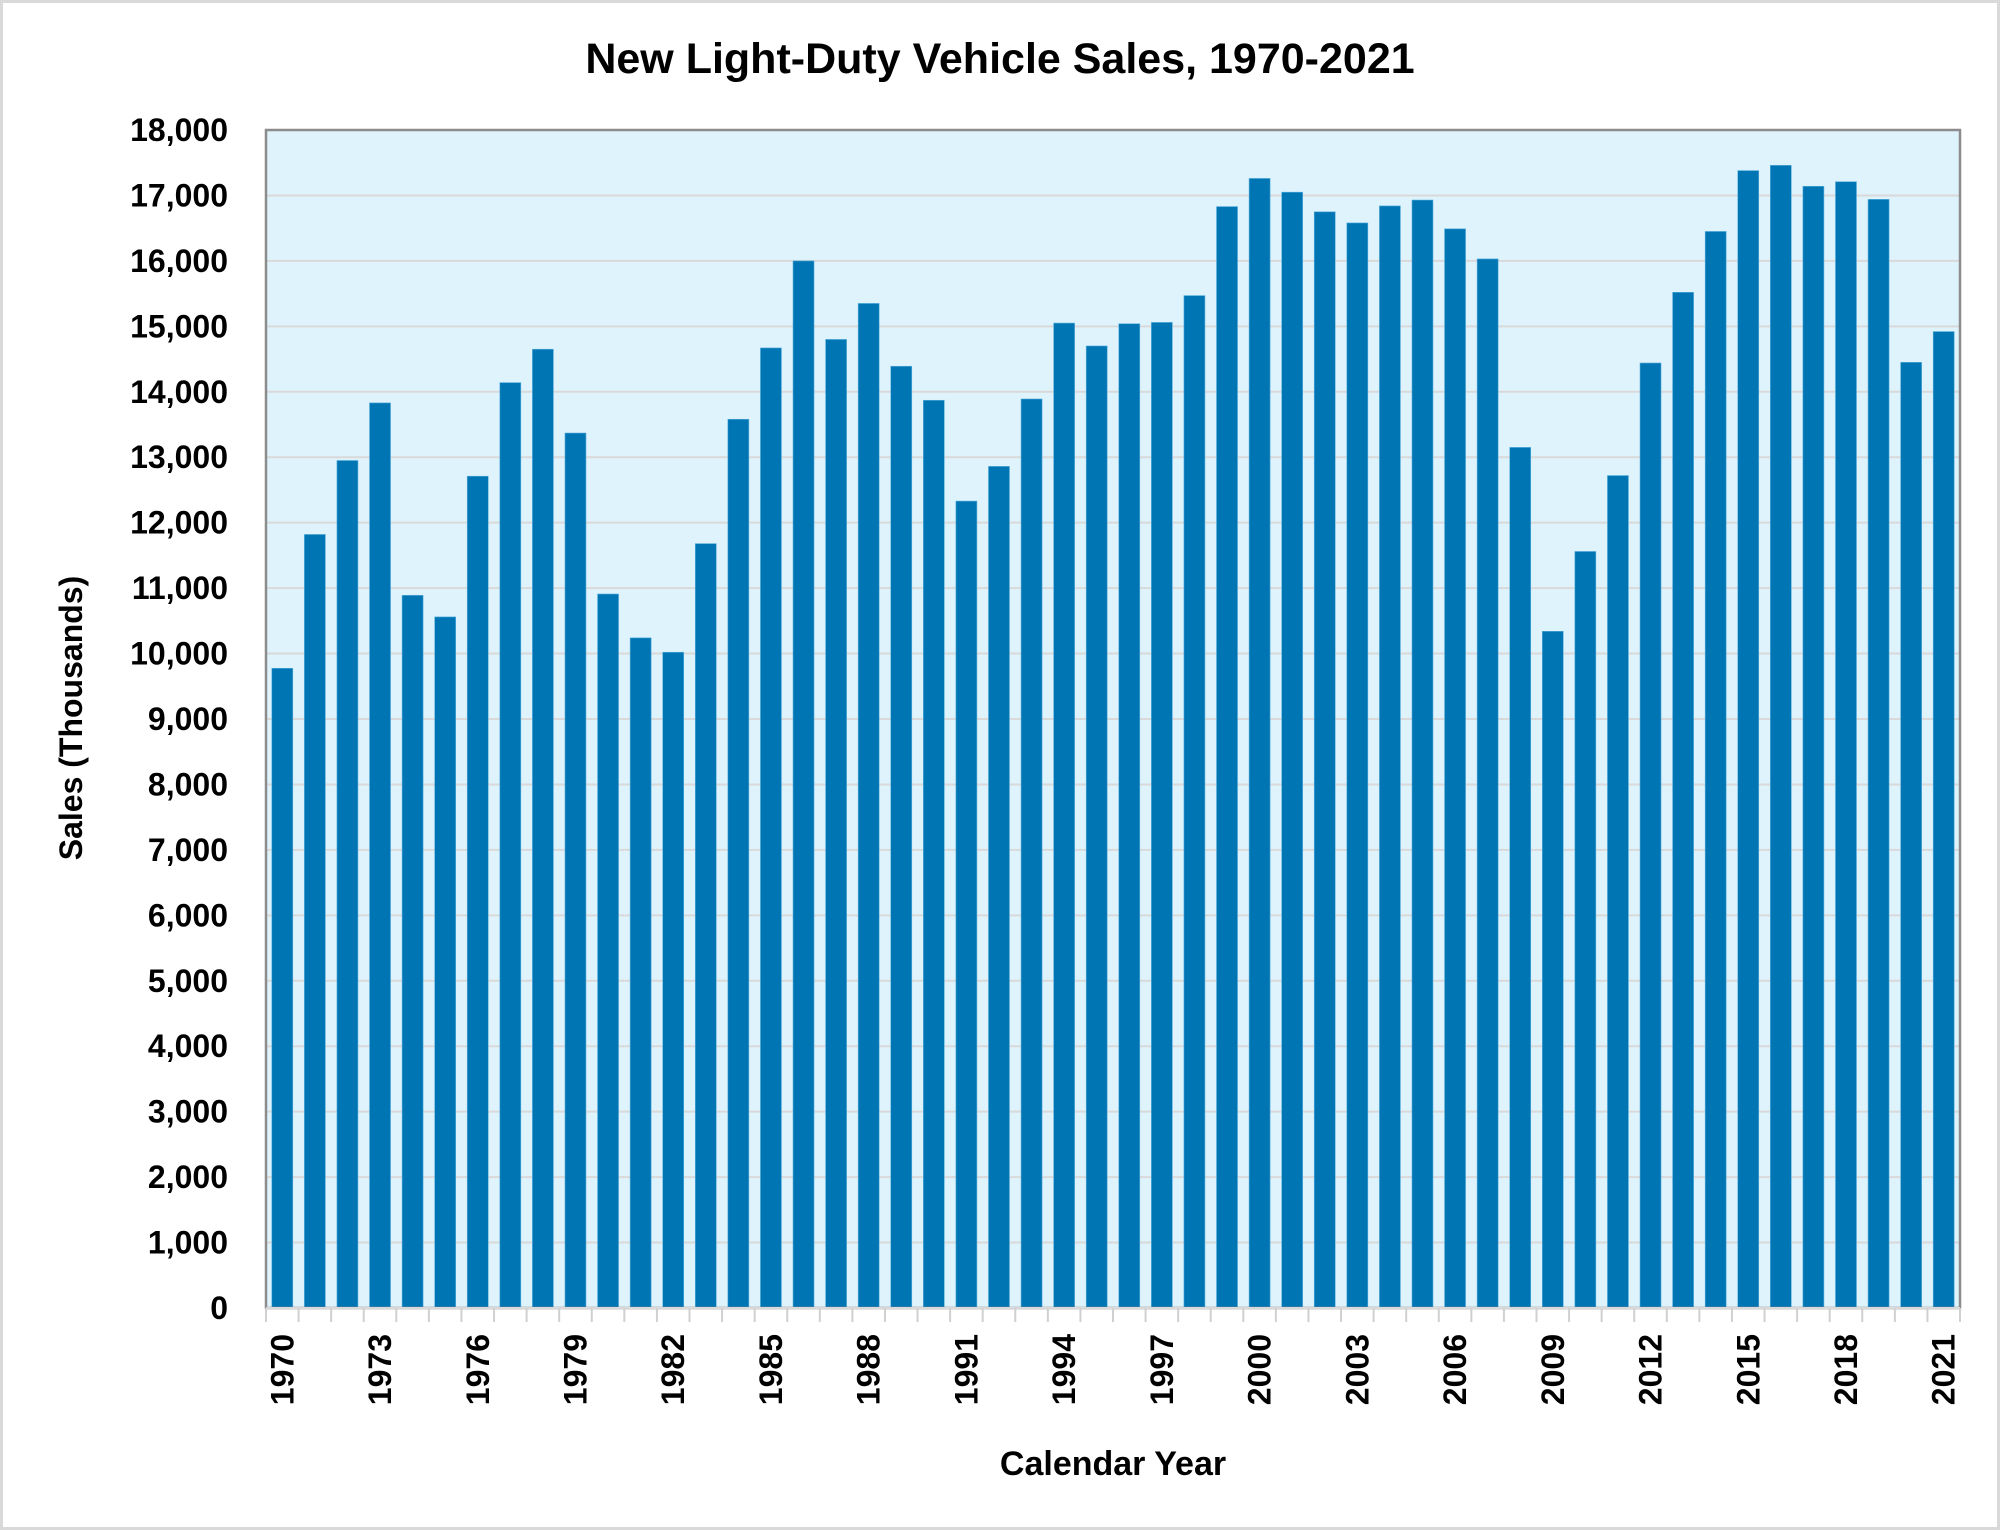 The image size is (2000, 1530). Describe the element at coordinates (1487, 783) in the screenshot. I see `bar-2007` at that location.